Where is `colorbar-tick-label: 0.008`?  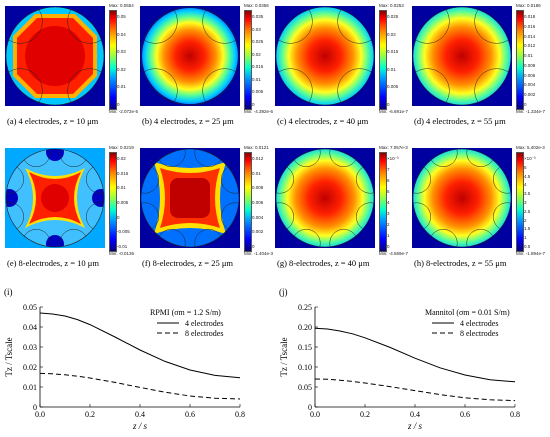 colorbar-tick-label: 0.008 is located at coordinates (258, 188).